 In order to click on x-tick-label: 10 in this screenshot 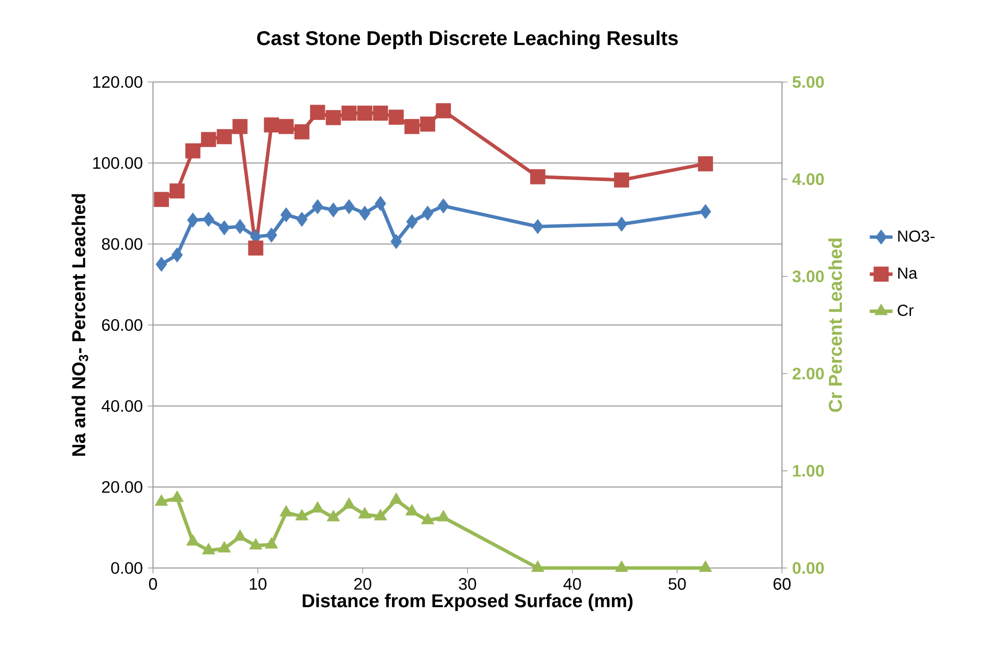, I will do `click(258, 584)`.